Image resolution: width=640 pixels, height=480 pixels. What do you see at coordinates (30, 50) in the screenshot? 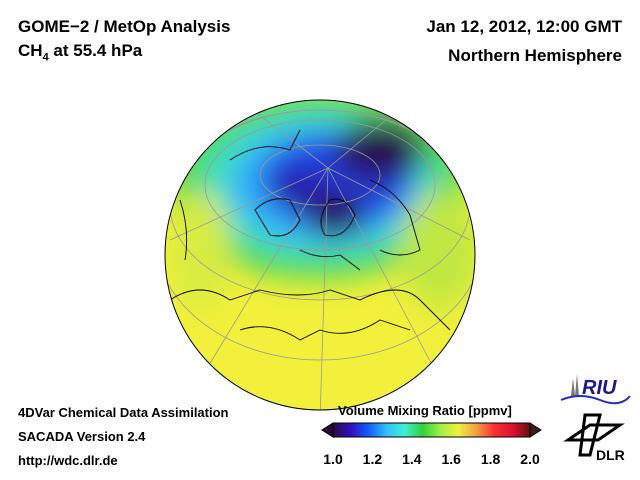
I see `species: CH` at bounding box center [30, 50].